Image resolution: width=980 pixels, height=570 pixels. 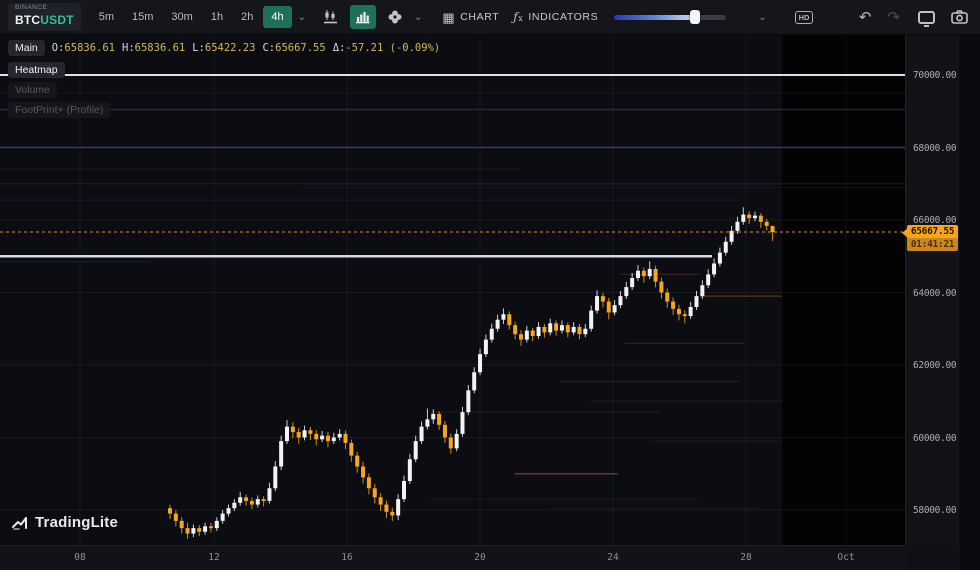 I want to click on grid-icon: ▦, so click(x=449, y=17).